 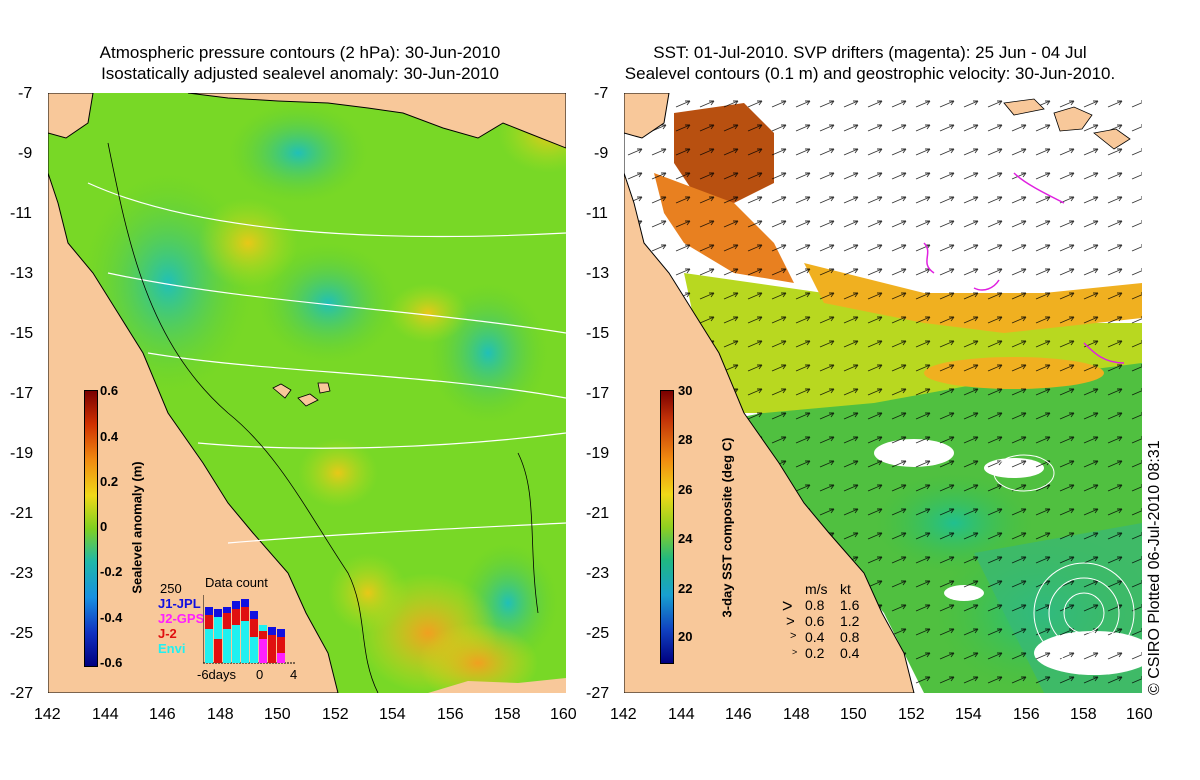 What do you see at coordinates (685, 390) in the screenshot?
I see `colorbar-tick: 30` at bounding box center [685, 390].